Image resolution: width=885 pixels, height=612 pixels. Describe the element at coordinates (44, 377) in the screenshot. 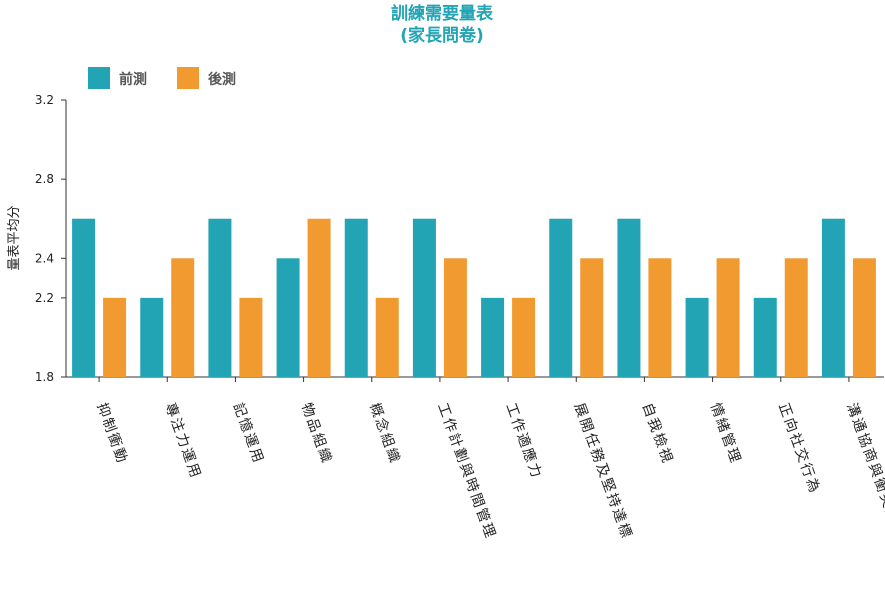

I see `y-tick-label: 1.8` at that location.